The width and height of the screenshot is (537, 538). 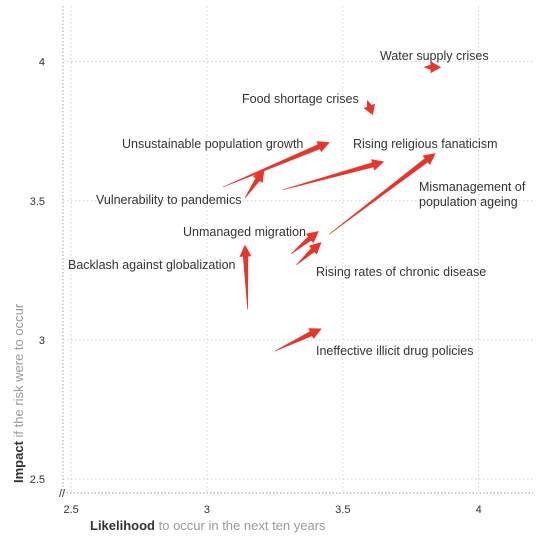 What do you see at coordinates (18, 461) in the screenshot?
I see `y-axis-label-bold: Impact` at bounding box center [18, 461].